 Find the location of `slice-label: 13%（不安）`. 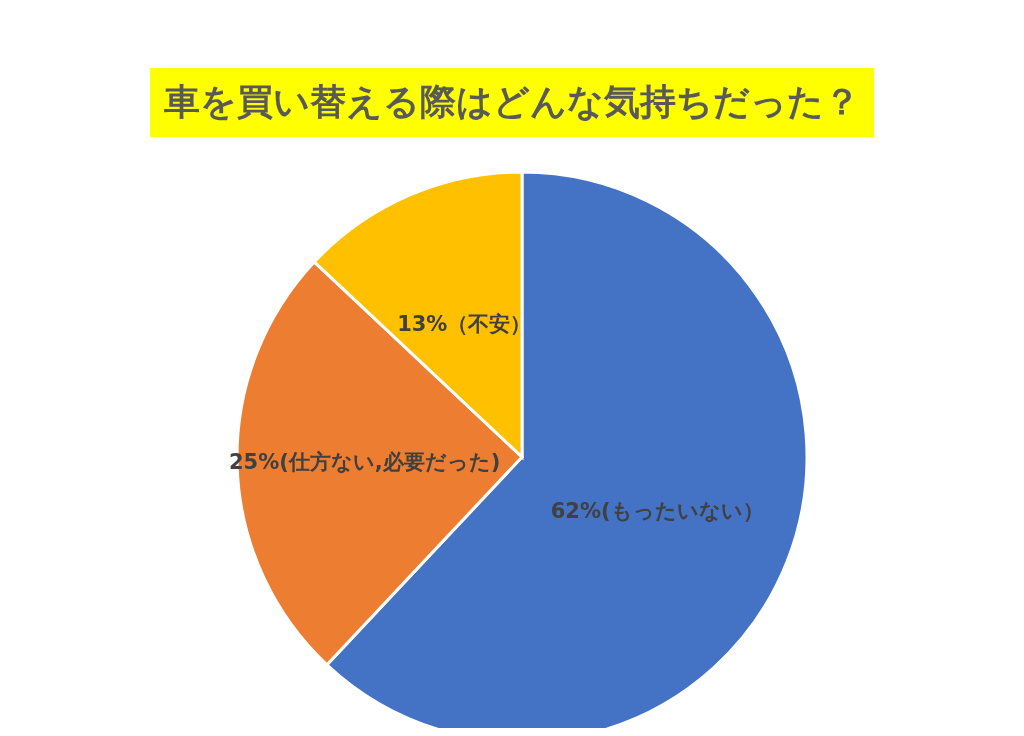

slice-label: 13%（不安） is located at coordinates (464, 323).